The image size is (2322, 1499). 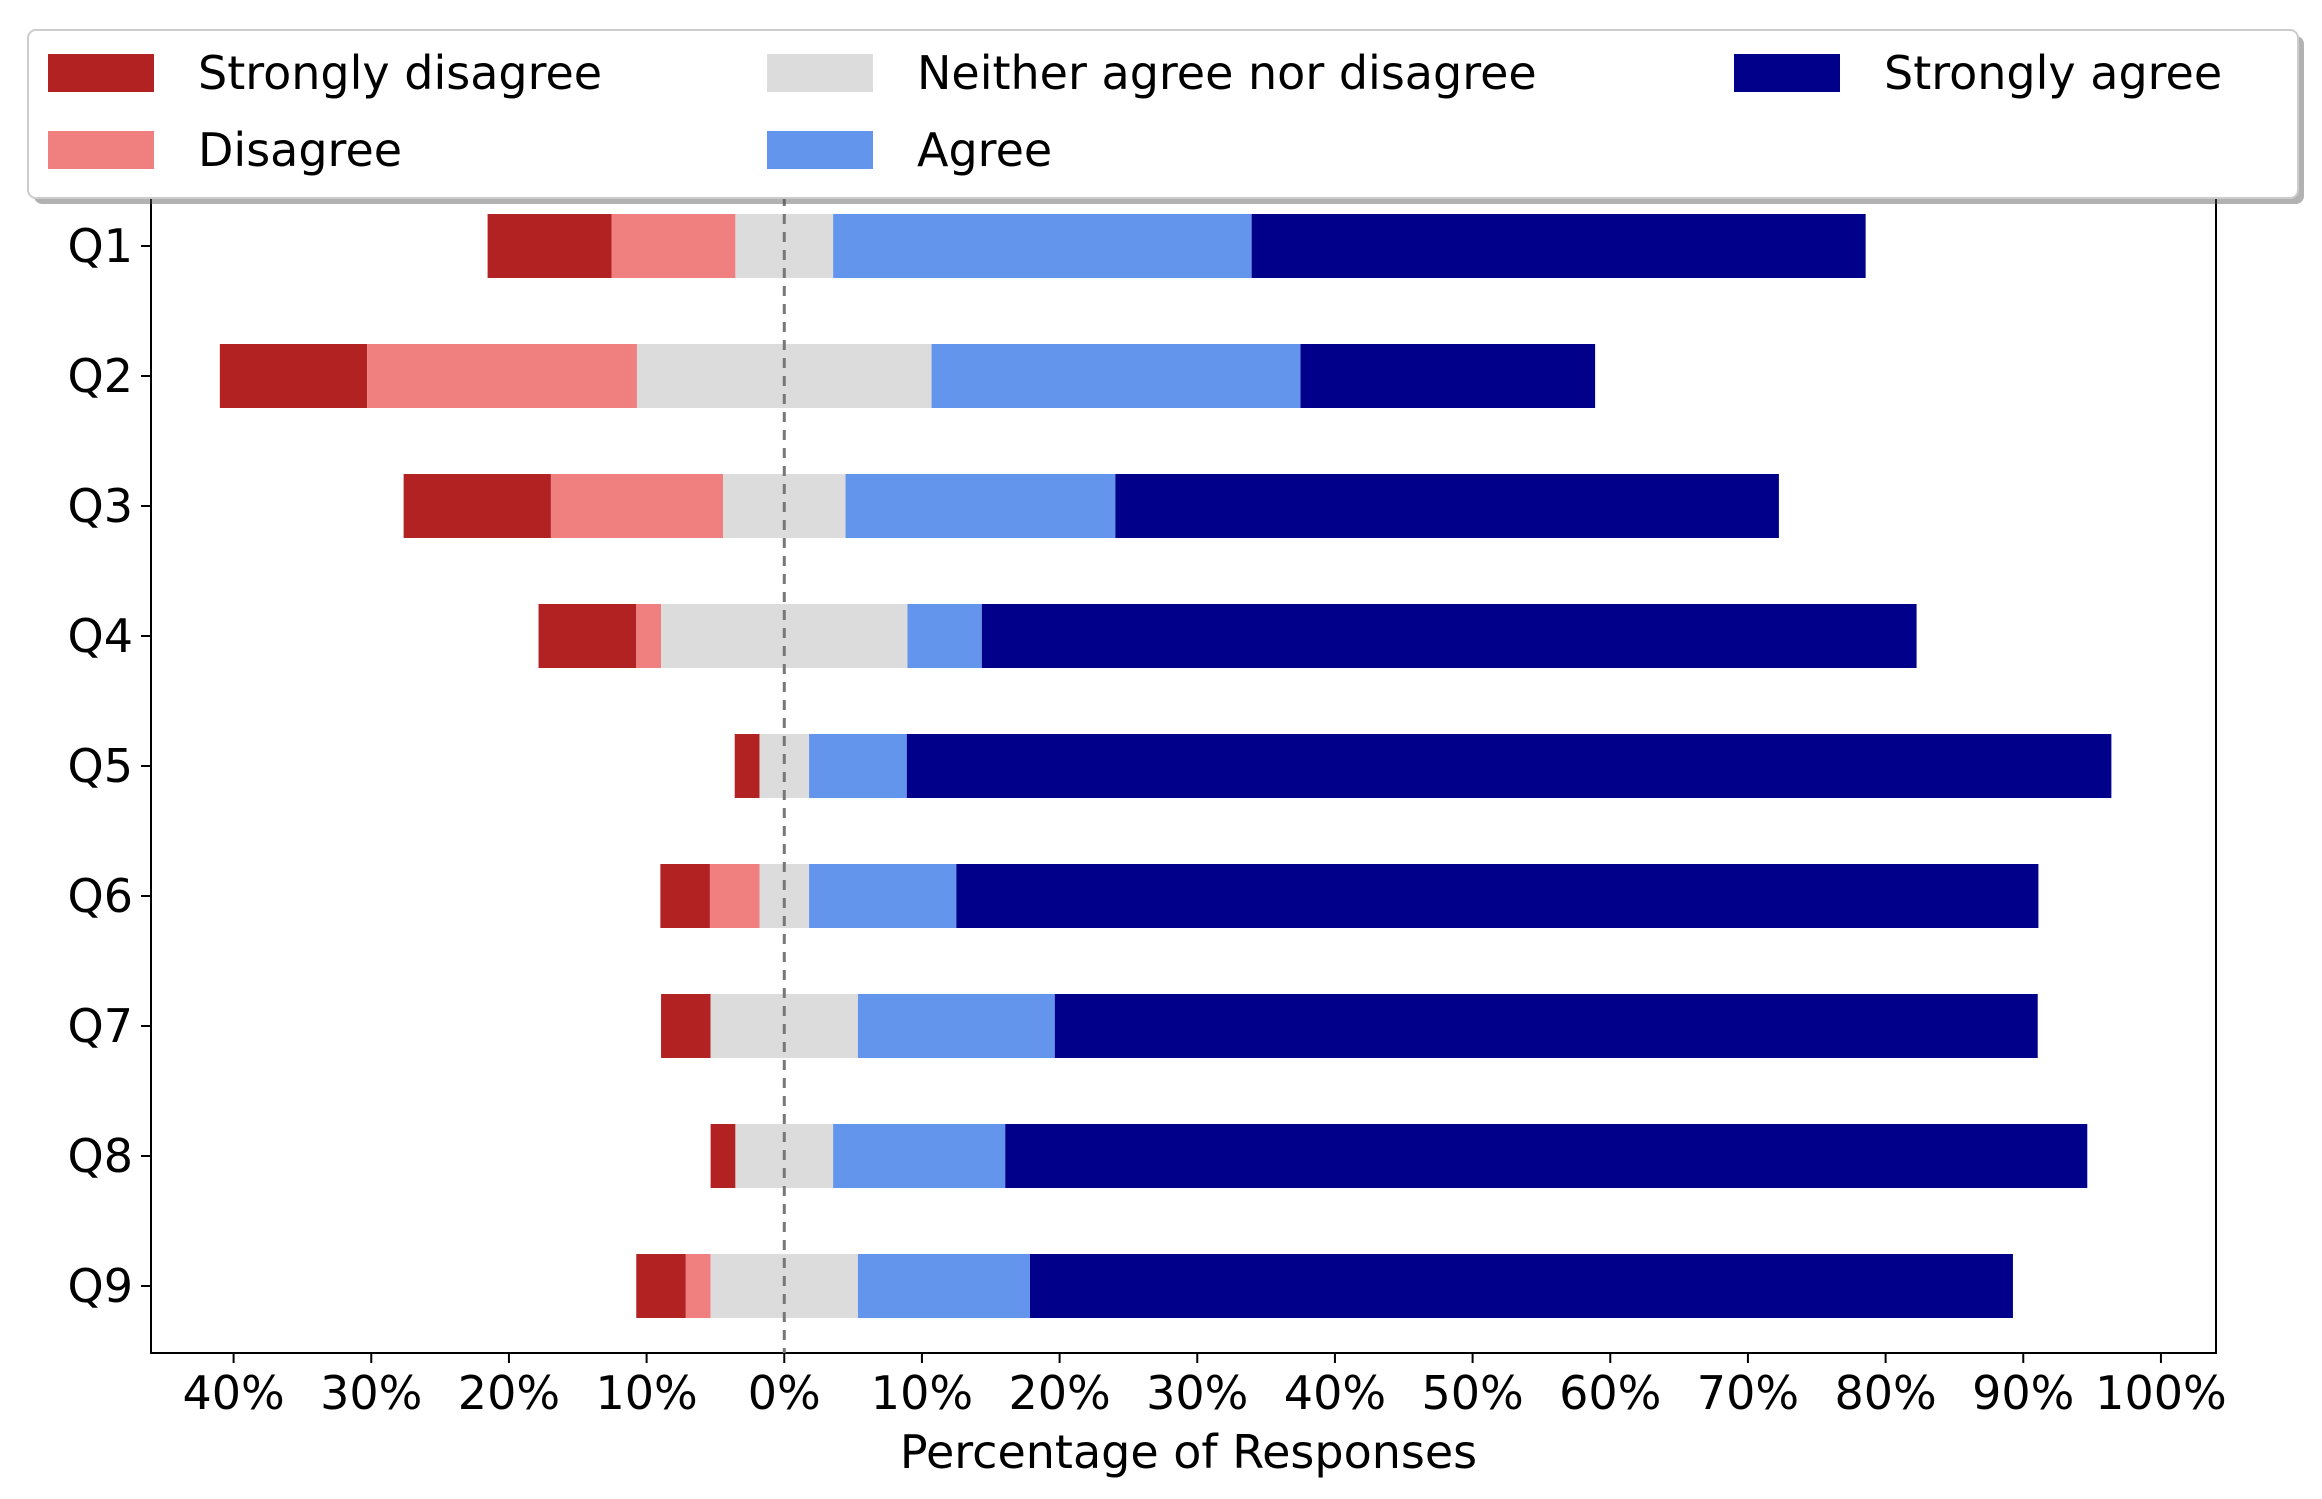 What do you see at coordinates (100, 1026) in the screenshot?
I see `category-label: Q7` at bounding box center [100, 1026].